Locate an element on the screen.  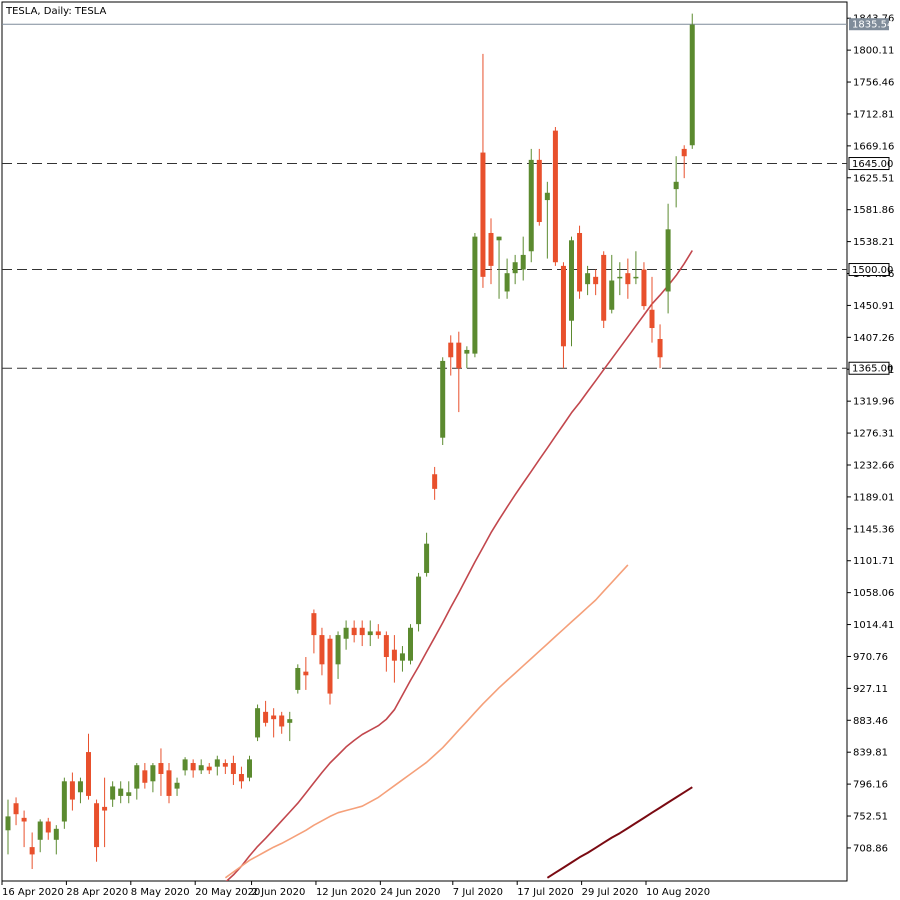
y-tick-label: 1101.71 is located at coordinates (873, 561).